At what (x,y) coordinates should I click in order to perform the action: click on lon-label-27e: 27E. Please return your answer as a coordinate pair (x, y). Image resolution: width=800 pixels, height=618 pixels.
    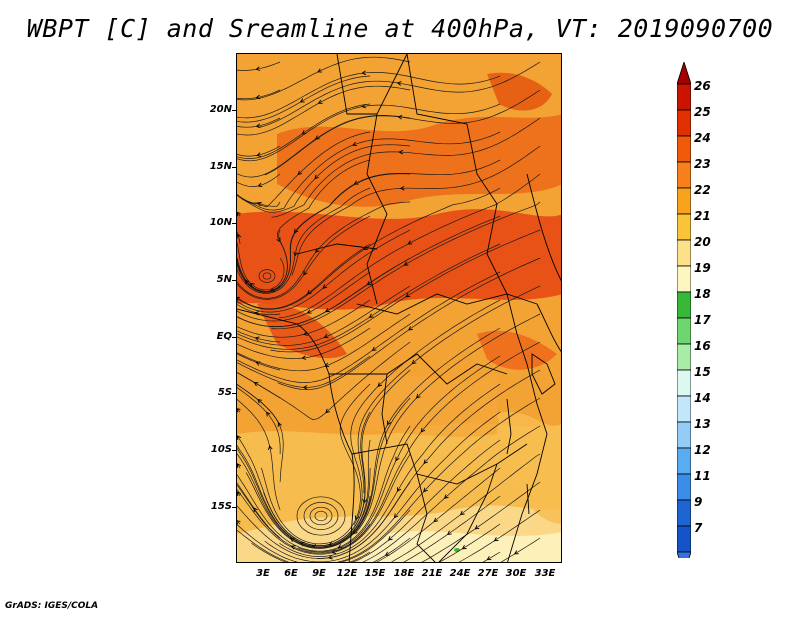
    Looking at the image, I should click on (488, 573).